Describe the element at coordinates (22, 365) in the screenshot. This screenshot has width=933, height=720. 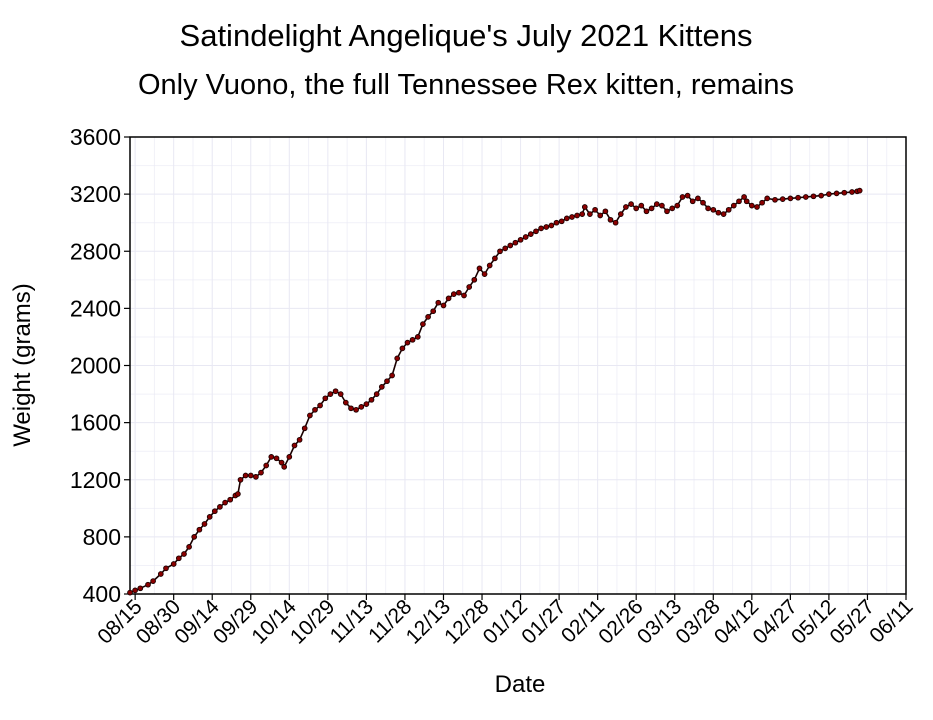
I see `y-axis-label: Weight (grams)` at that location.